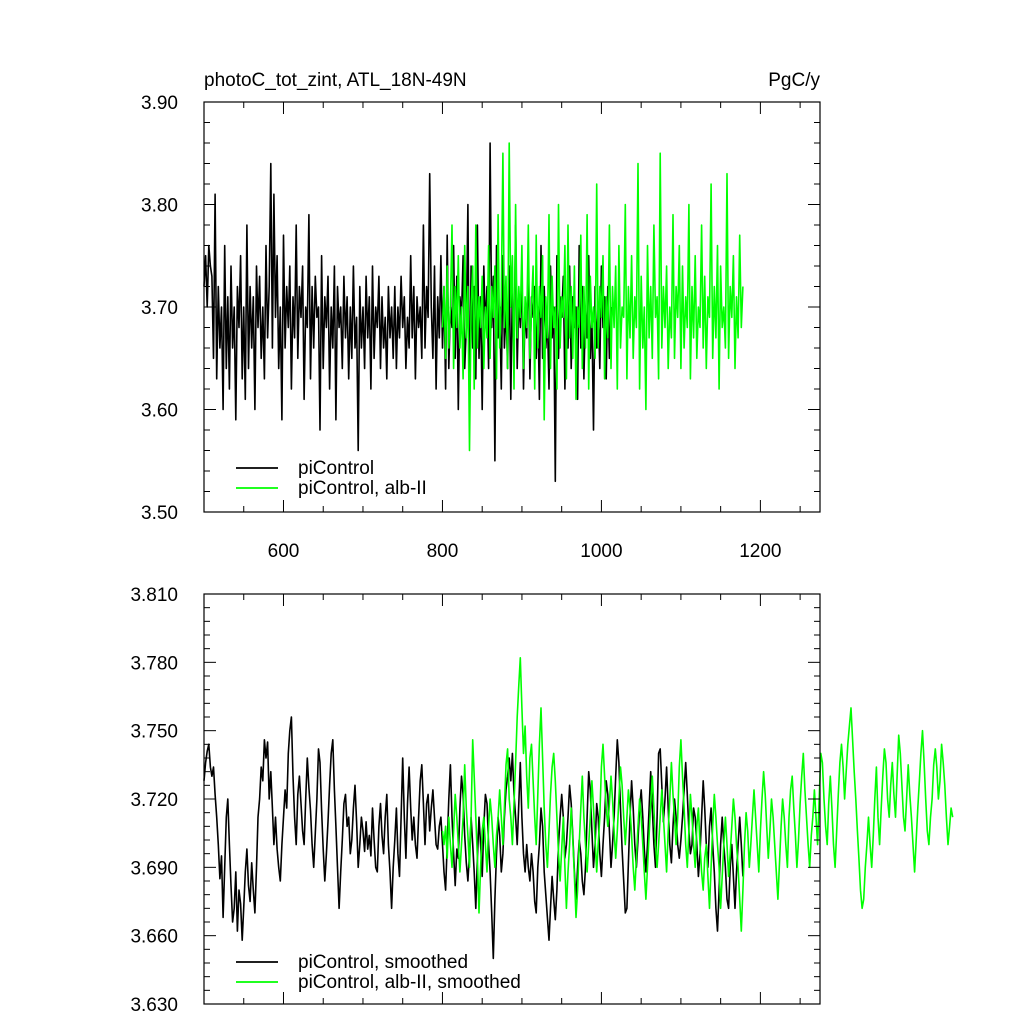 Image resolution: width=1024 pixels, height=1024 pixels. Describe the element at coordinates (409, 982) in the screenshot. I see `legend-label: piControl, alb-II, smoothed` at that location.